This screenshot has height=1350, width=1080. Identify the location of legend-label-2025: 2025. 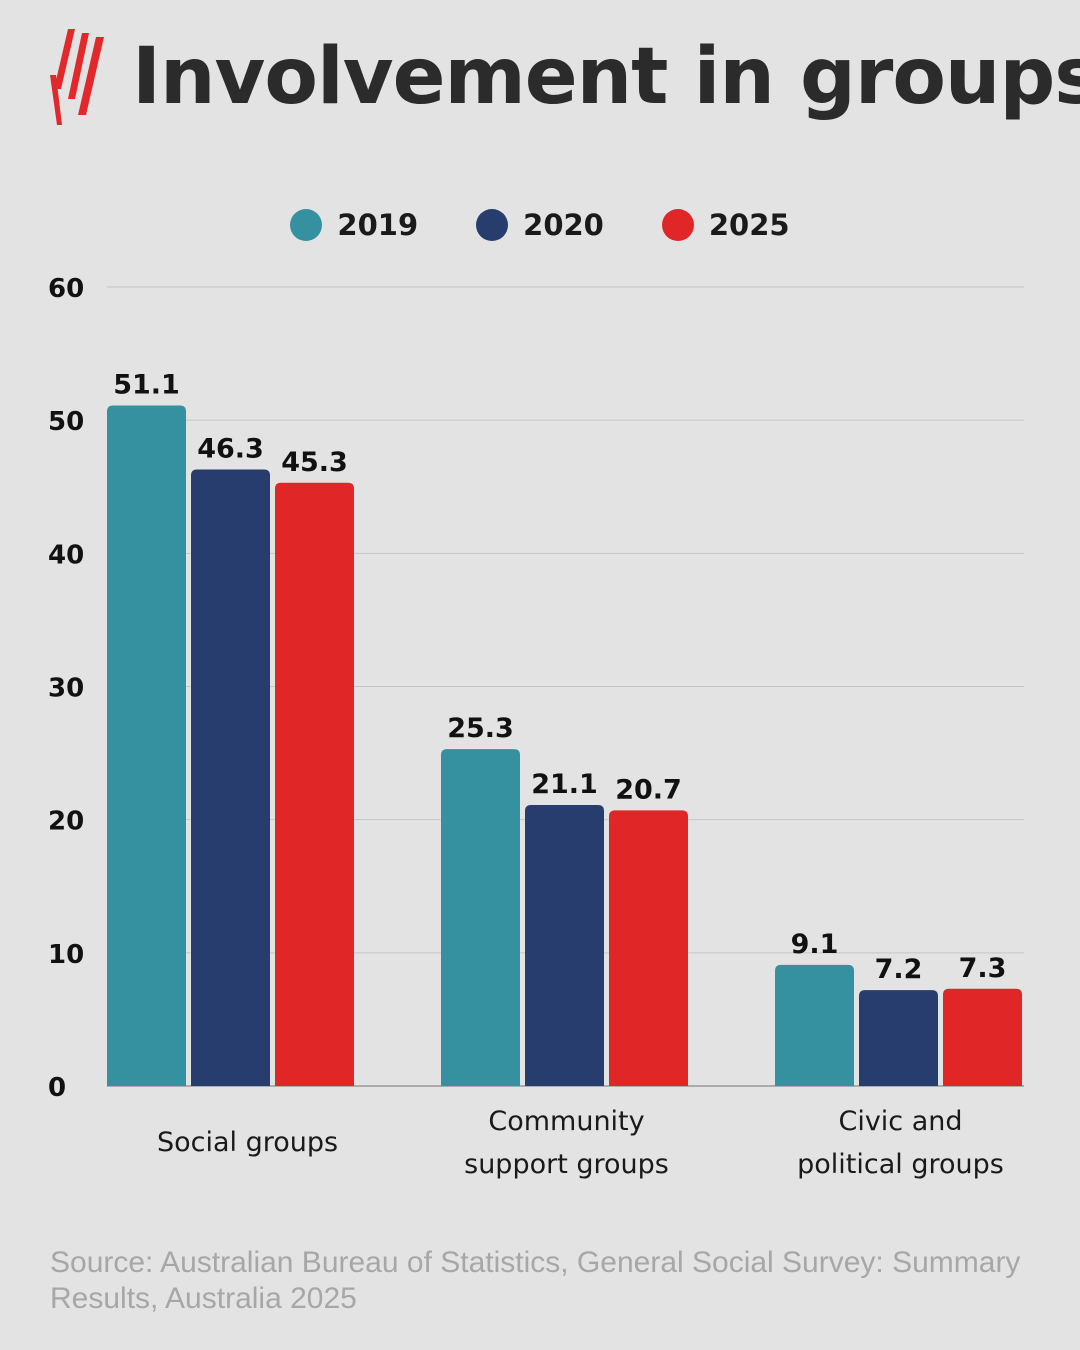
(749, 225).